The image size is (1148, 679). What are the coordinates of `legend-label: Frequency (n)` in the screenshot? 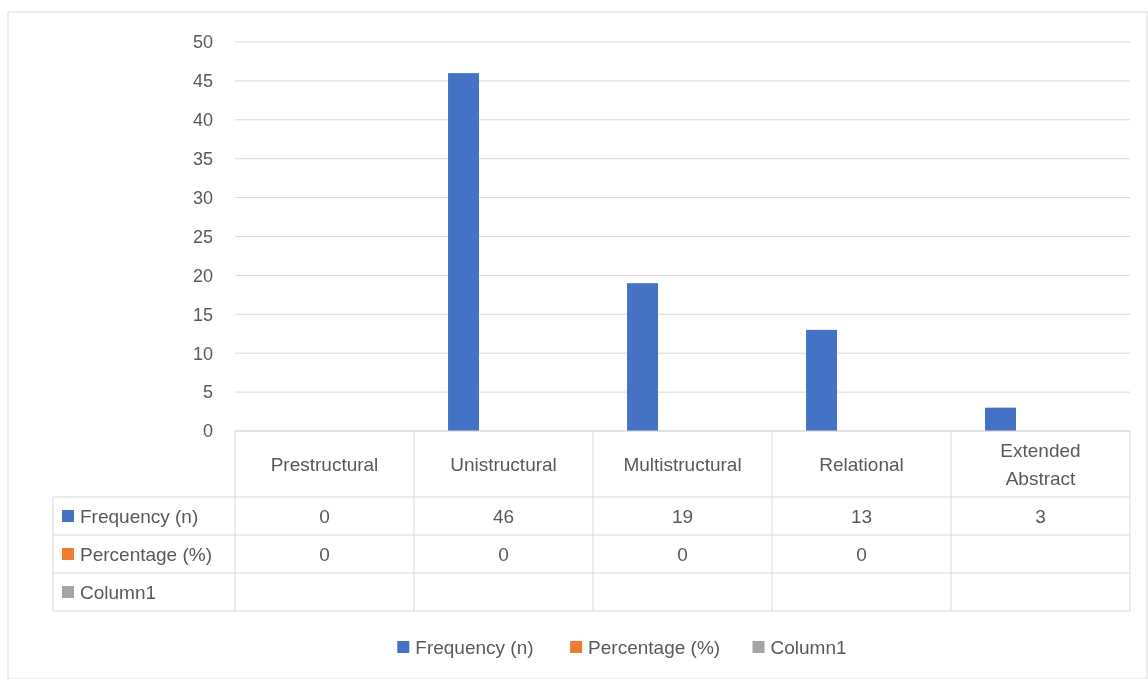 It's located at (474, 647).